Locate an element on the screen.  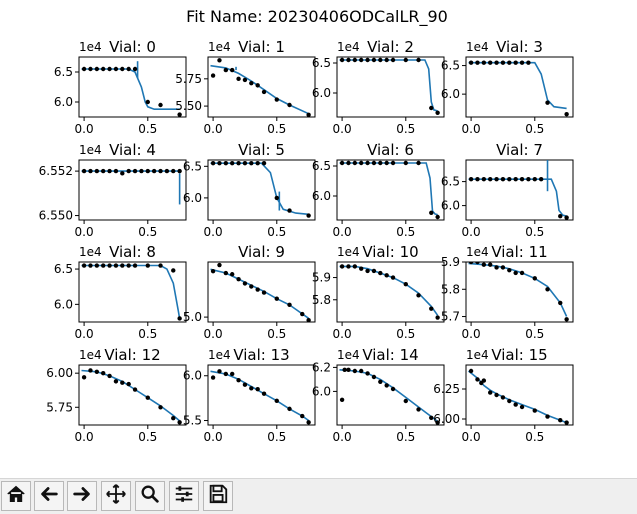
back-button is located at coordinates (49, 496).